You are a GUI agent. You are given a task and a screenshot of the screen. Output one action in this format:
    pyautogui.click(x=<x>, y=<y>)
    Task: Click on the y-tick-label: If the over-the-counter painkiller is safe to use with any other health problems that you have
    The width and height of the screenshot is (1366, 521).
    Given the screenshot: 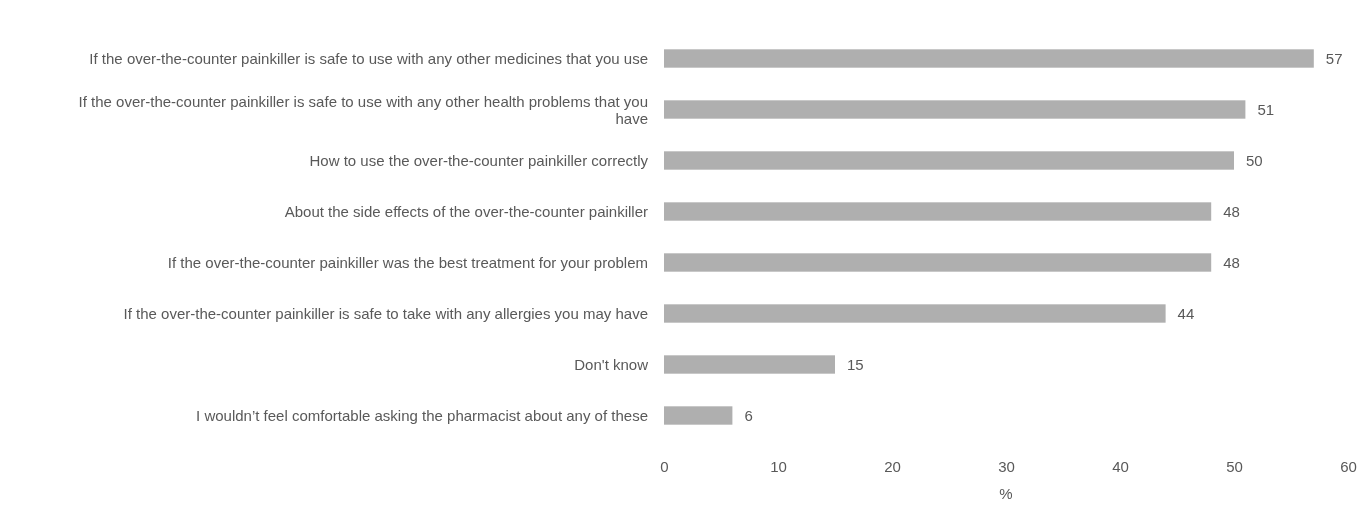 What is the action you would take?
    pyautogui.click(x=363, y=109)
    